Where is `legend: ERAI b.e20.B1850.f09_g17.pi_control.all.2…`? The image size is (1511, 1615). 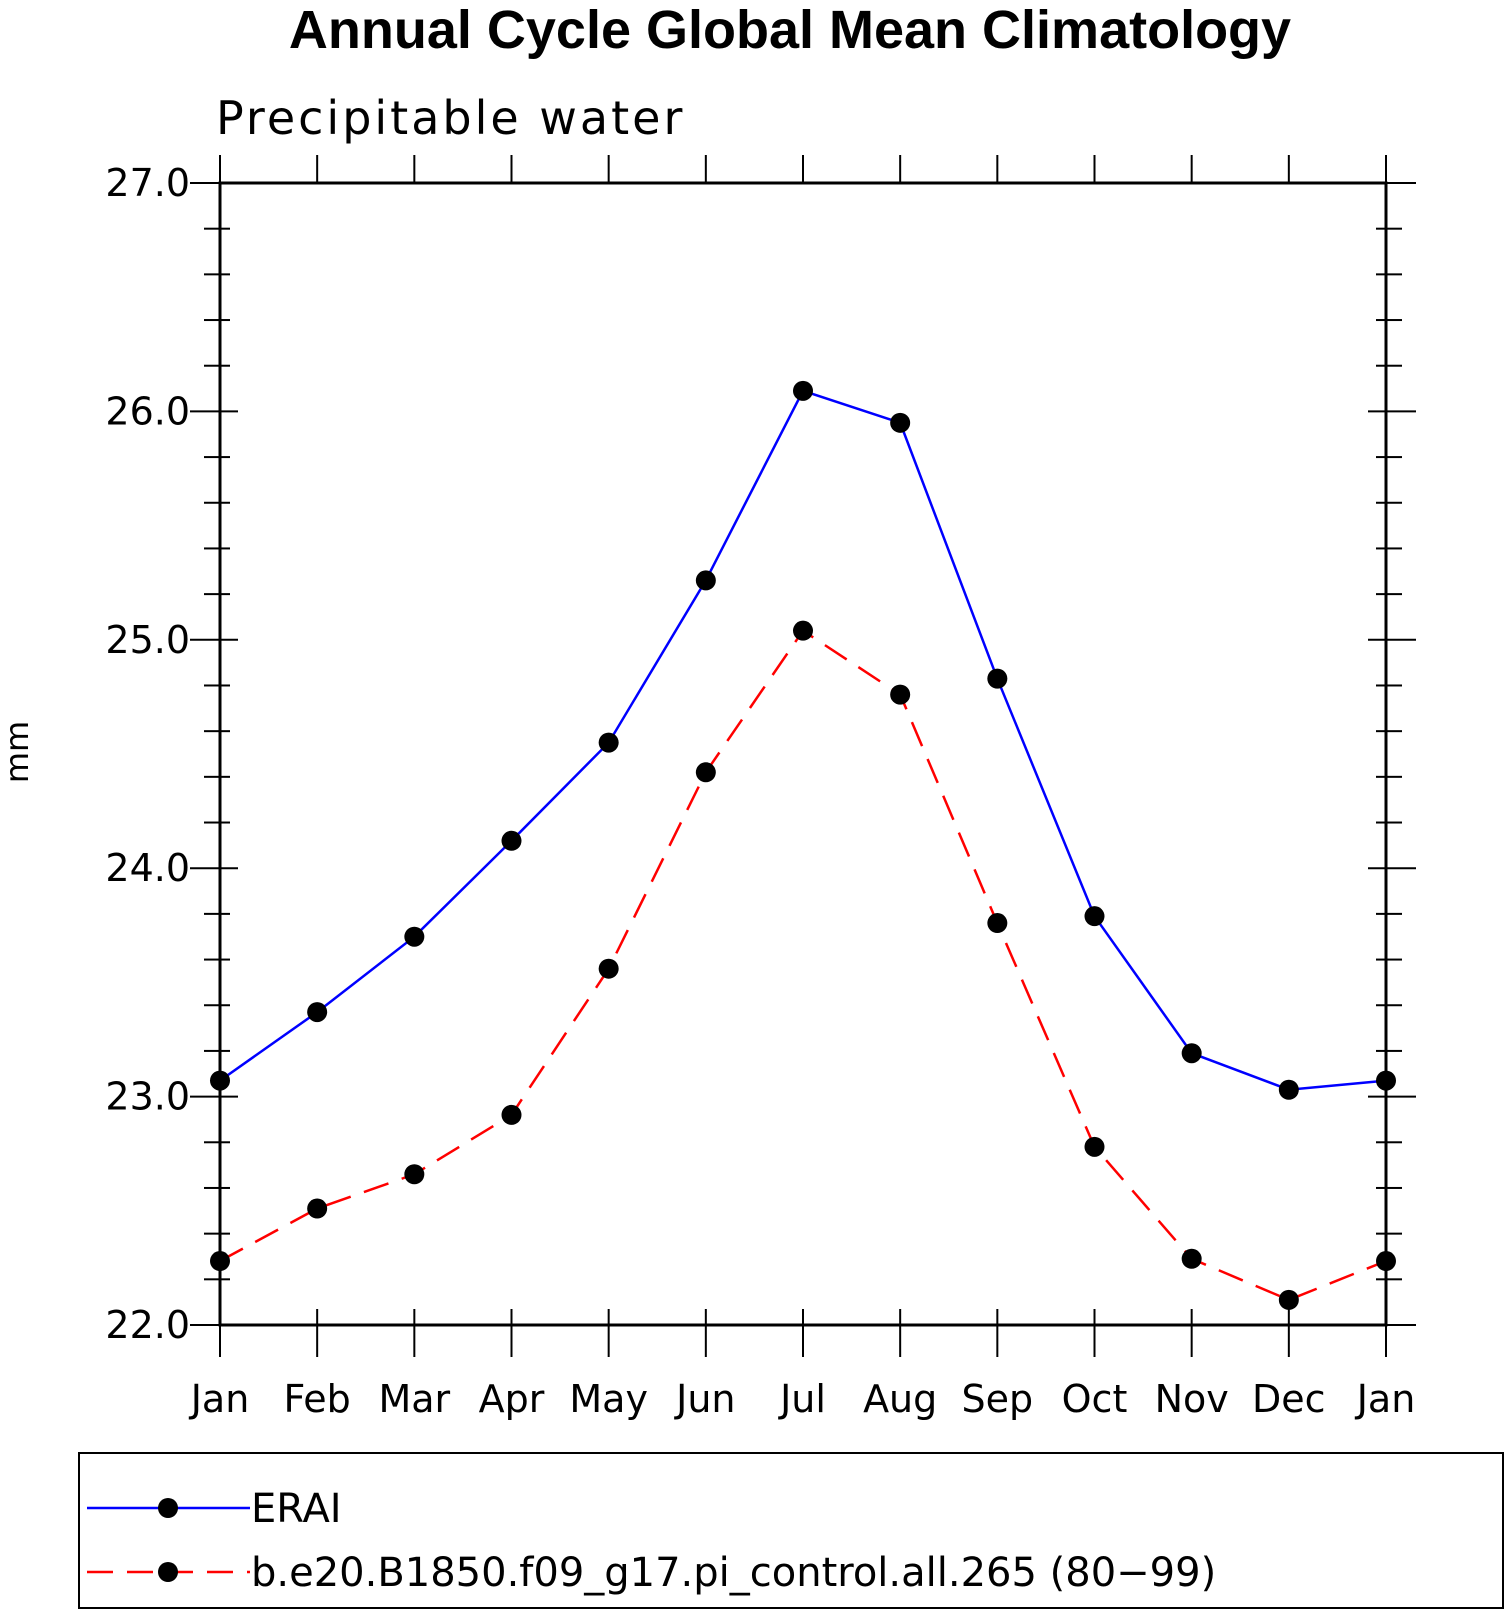 legend: ERAI b.e20.B1850.f09_g17.pi_control.all.2… is located at coordinates (791, 1530).